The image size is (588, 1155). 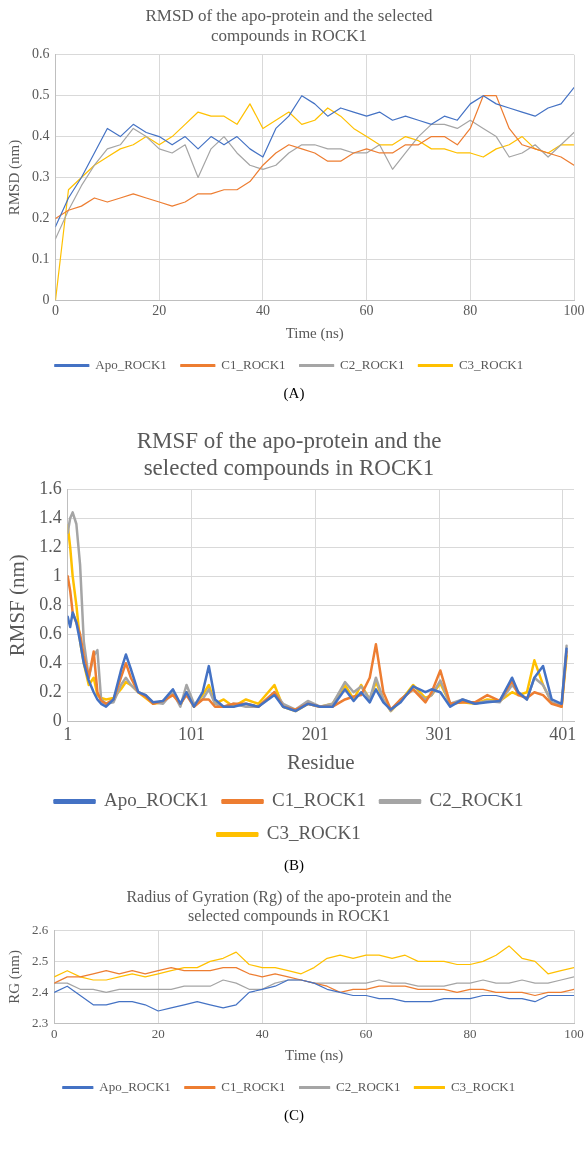 What do you see at coordinates (41, 95) in the screenshot?
I see `y-tick-label: 0.5` at bounding box center [41, 95].